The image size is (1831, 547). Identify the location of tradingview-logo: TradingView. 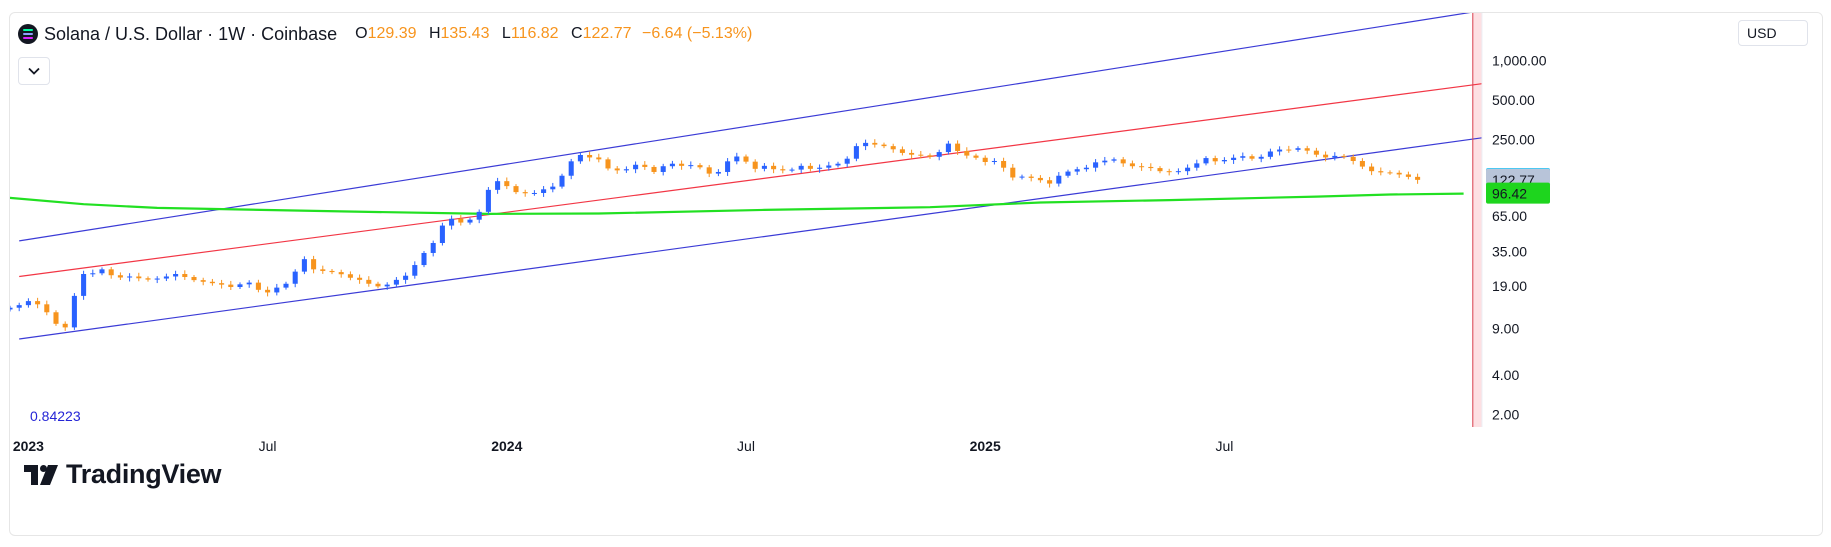
(123, 474).